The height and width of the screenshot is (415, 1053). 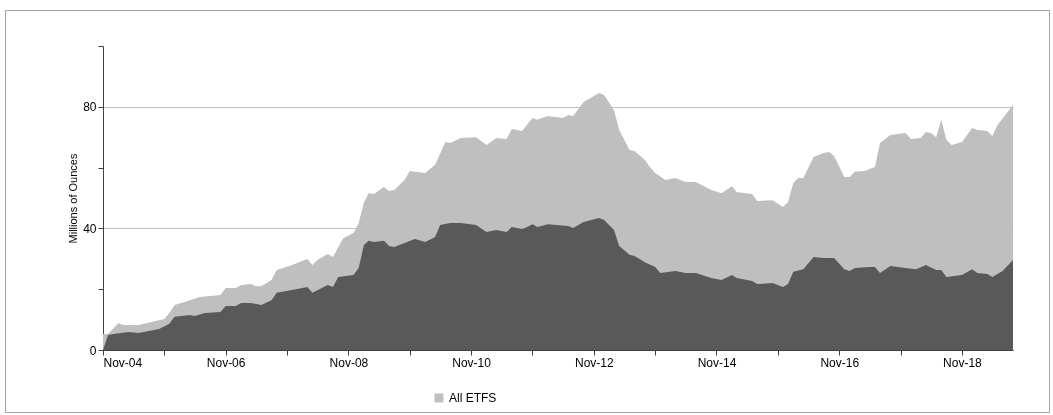 I want to click on x-tick-label: Nov-04, so click(x=123, y=362).